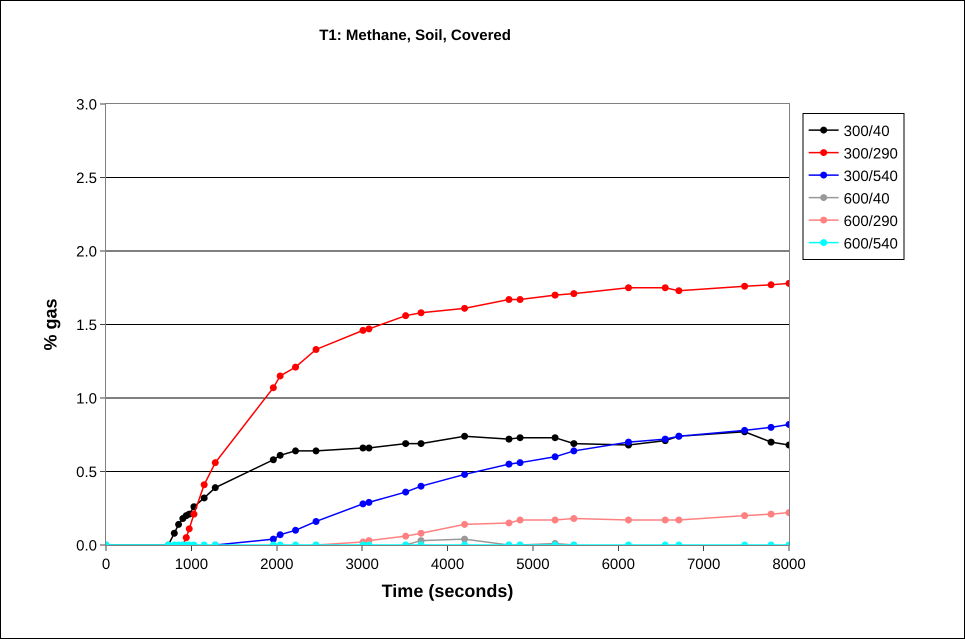 The height and width of the screenshot is (639, 965). Describe the element at coordinates (106, 564) in the screenshot. I see `x-tick-label: 0` at that location.